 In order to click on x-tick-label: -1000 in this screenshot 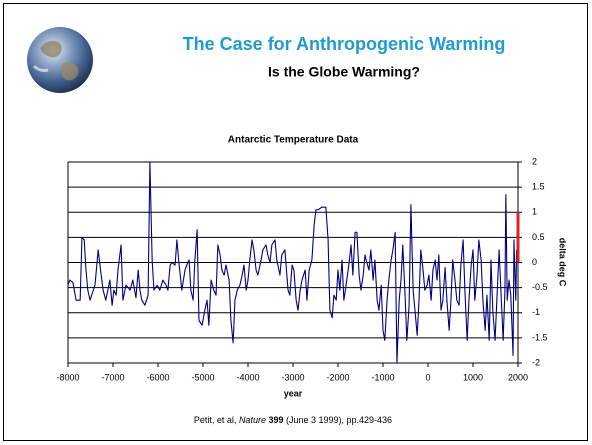, I will do `click(382, 377)`.